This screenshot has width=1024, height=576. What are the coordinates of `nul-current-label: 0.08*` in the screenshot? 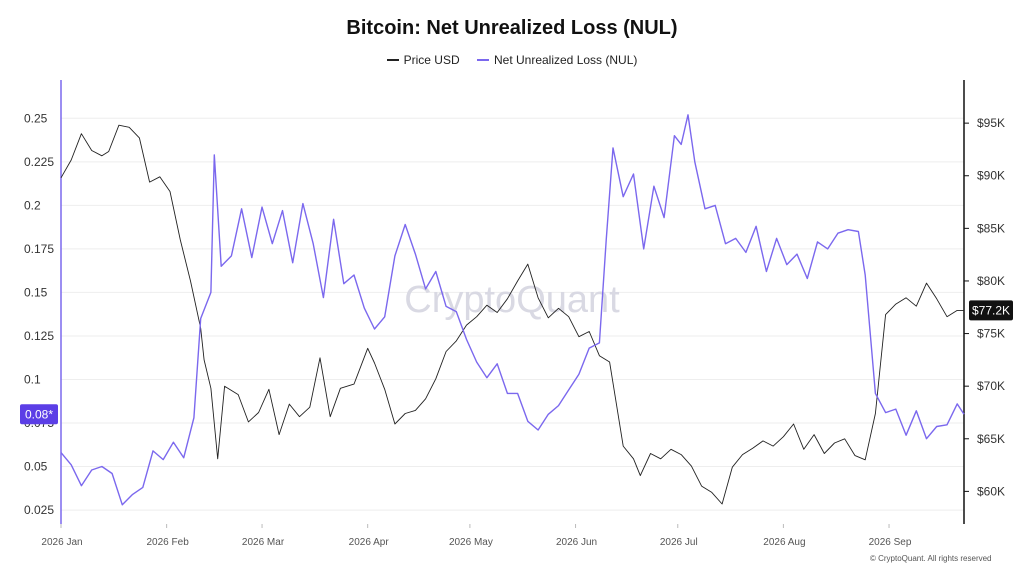 It's located at (39, 414).